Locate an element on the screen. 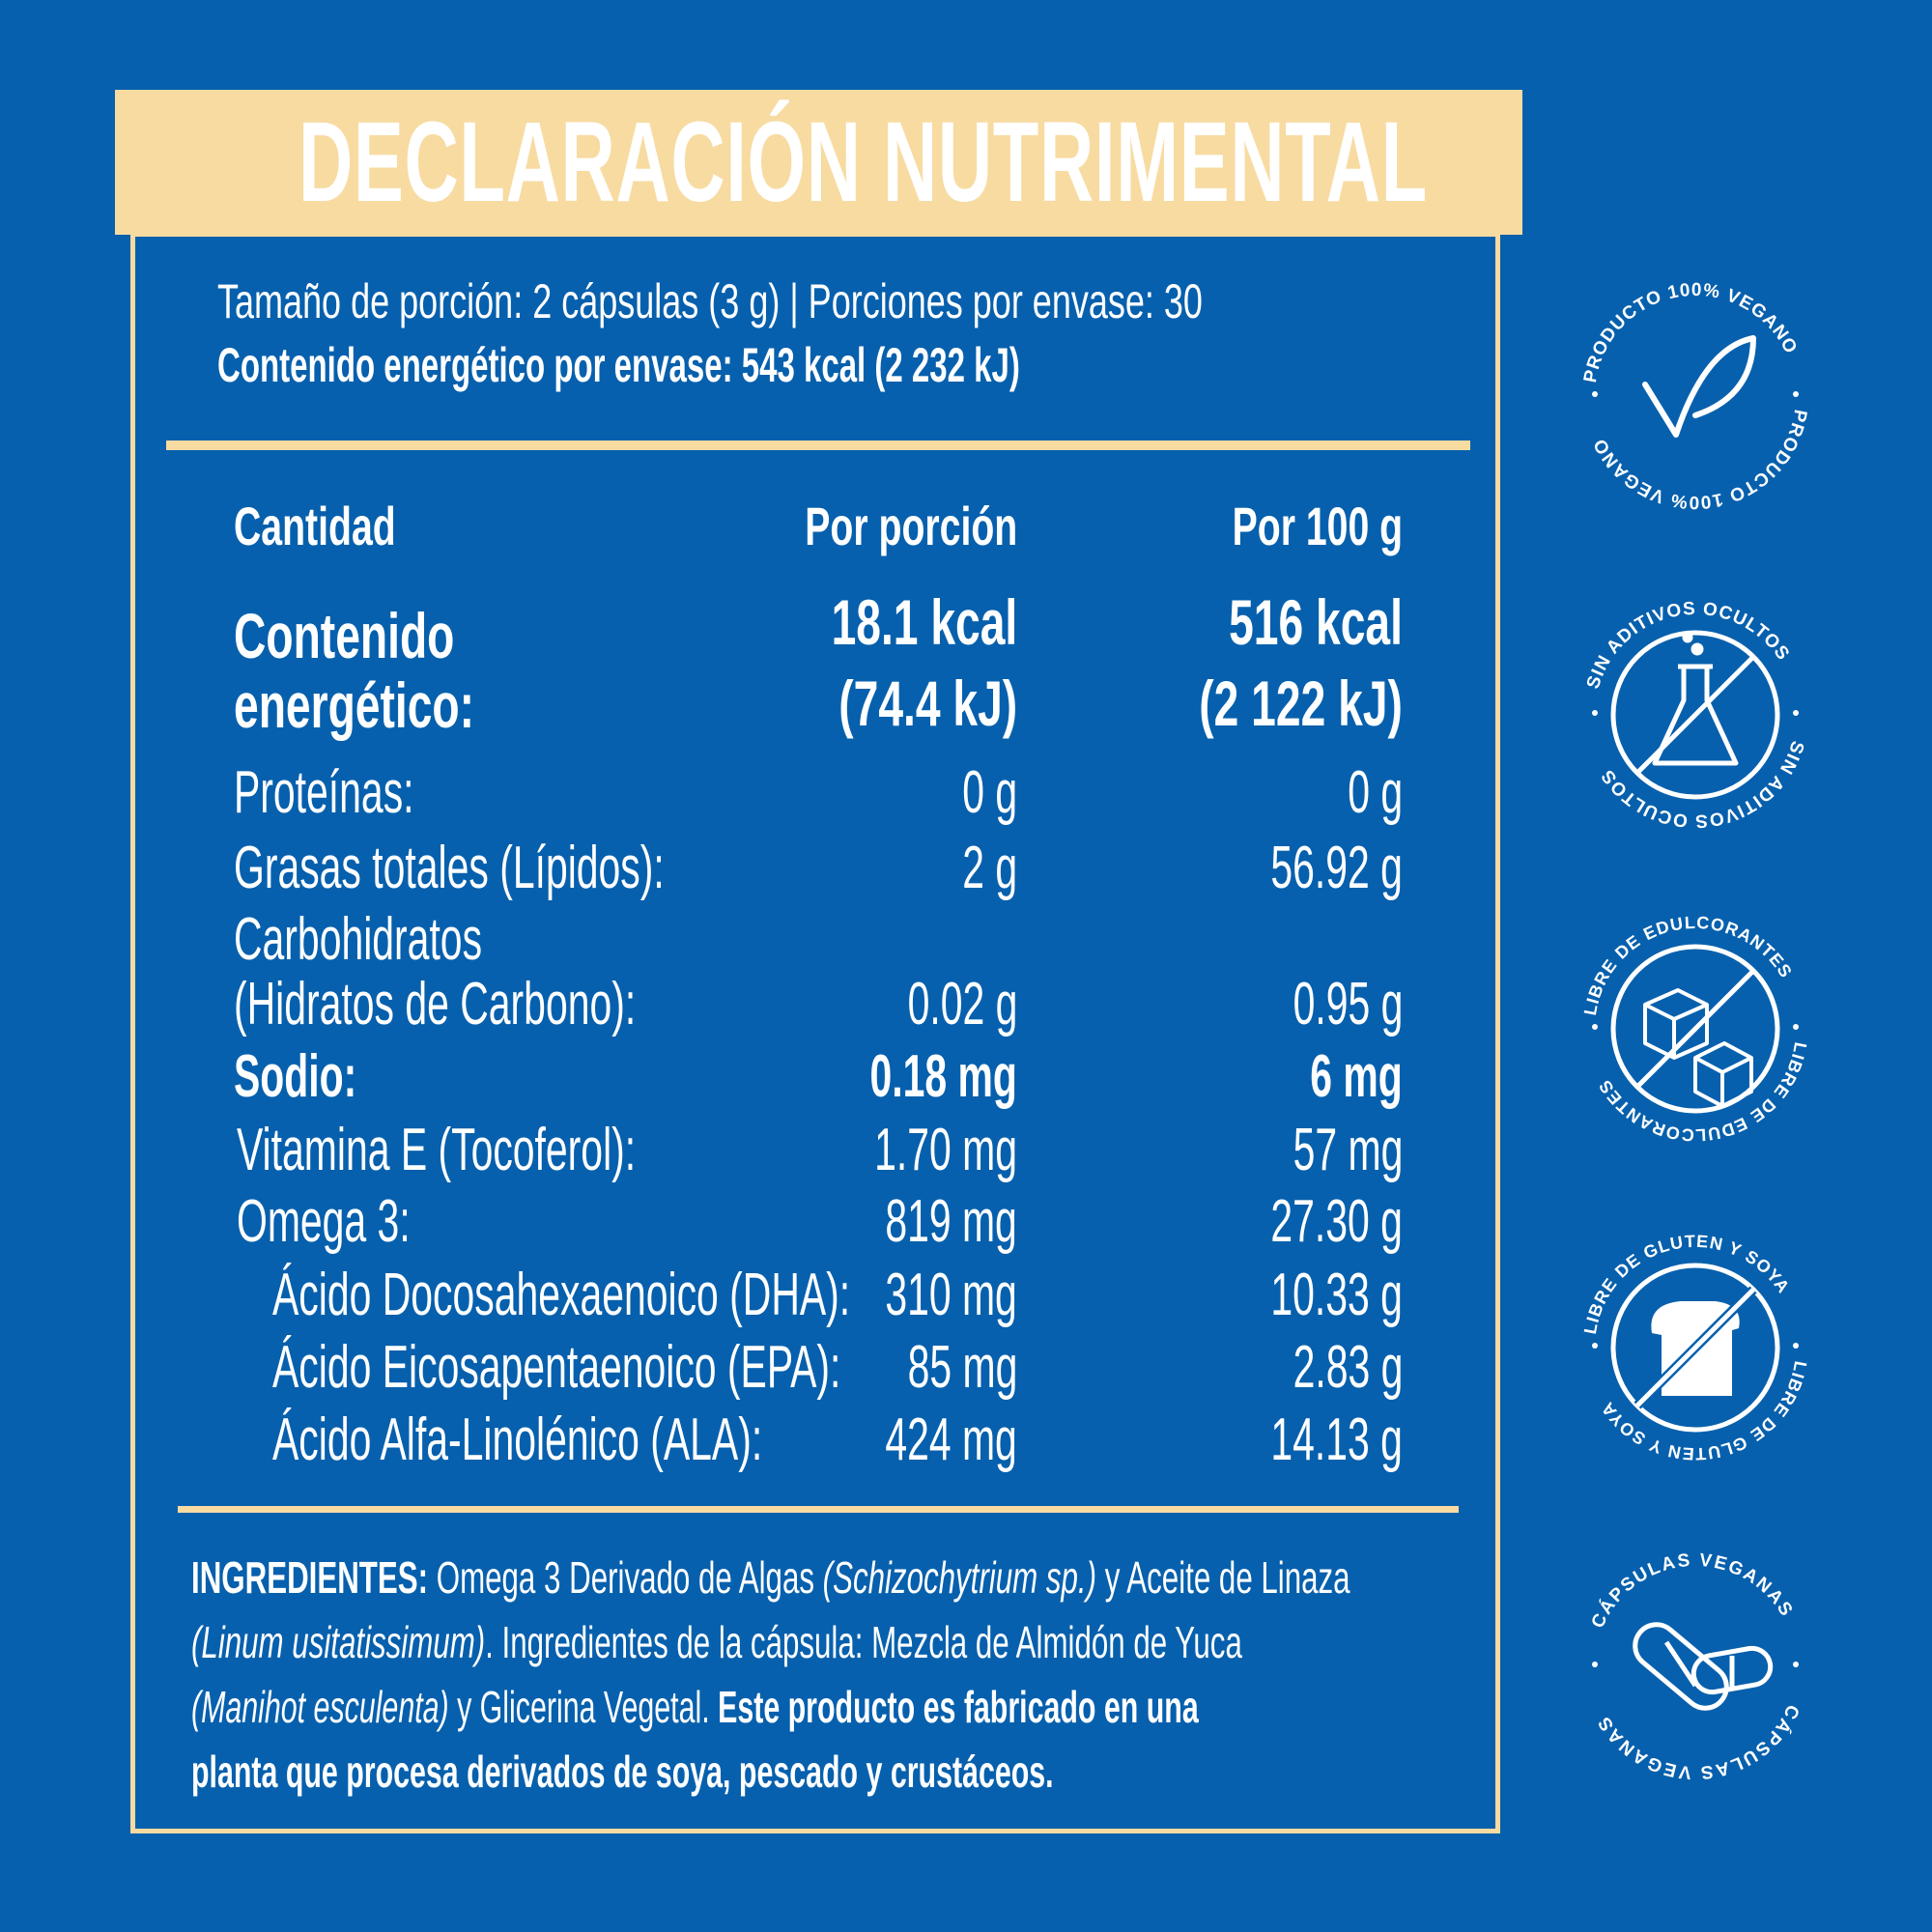  ingredients-heading: INGREDIENTES: is located at coordinates (310, 1577).